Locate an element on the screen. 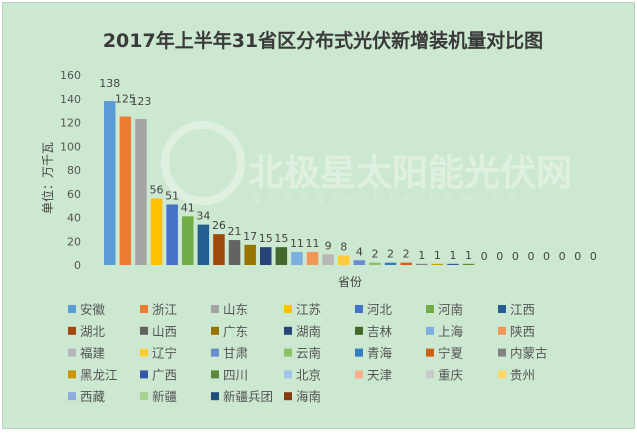 Image resolution: width=637 pixels, height=434 pixels. legend-label: 江西 is located at coordinates (522, 309).